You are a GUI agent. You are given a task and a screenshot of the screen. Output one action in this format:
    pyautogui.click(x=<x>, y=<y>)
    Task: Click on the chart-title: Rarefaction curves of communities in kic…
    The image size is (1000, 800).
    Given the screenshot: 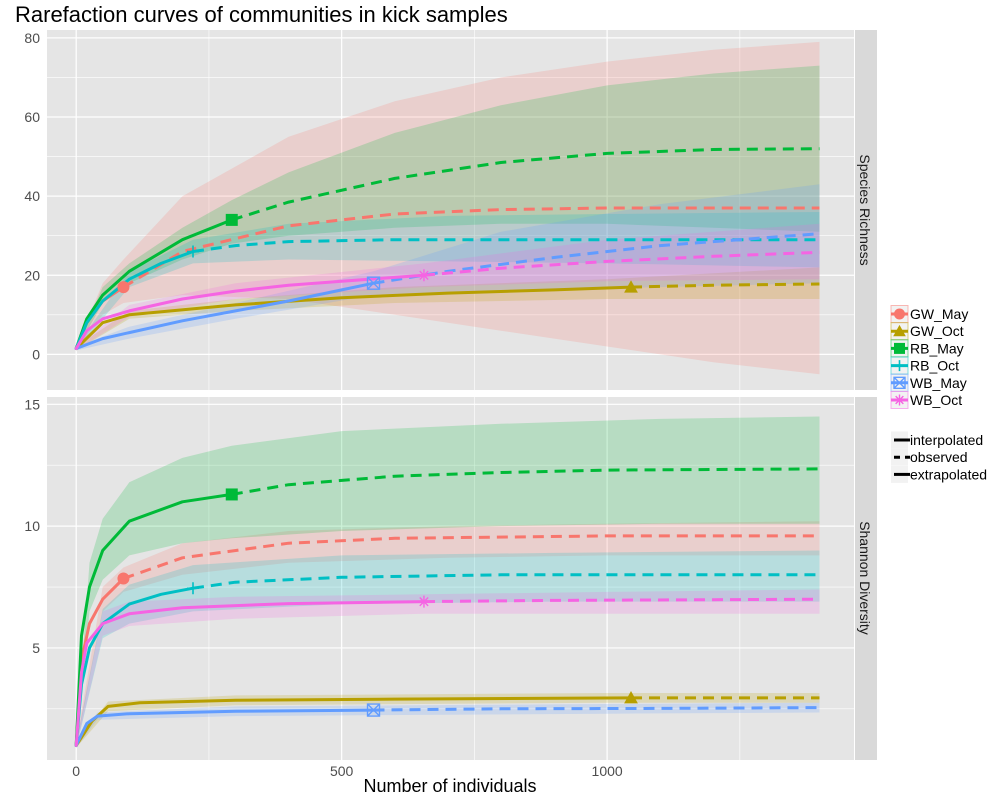 What is the action you would take?
    pyautogui.click(x=261, y=14)
    